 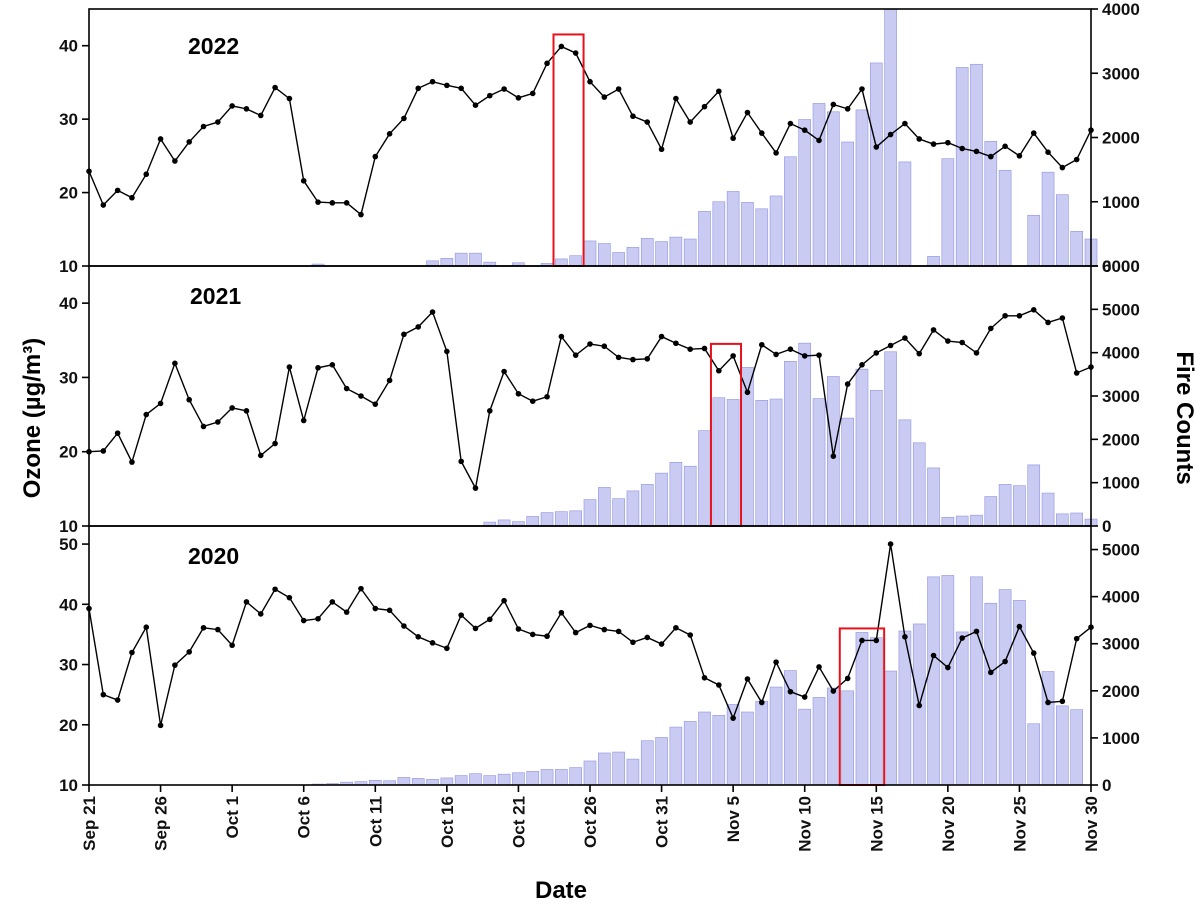 What do you see at coordinates (1106, 785) in the screenshot?
I see `fire-tick-label: 0` at bounding box center [1106, 785].